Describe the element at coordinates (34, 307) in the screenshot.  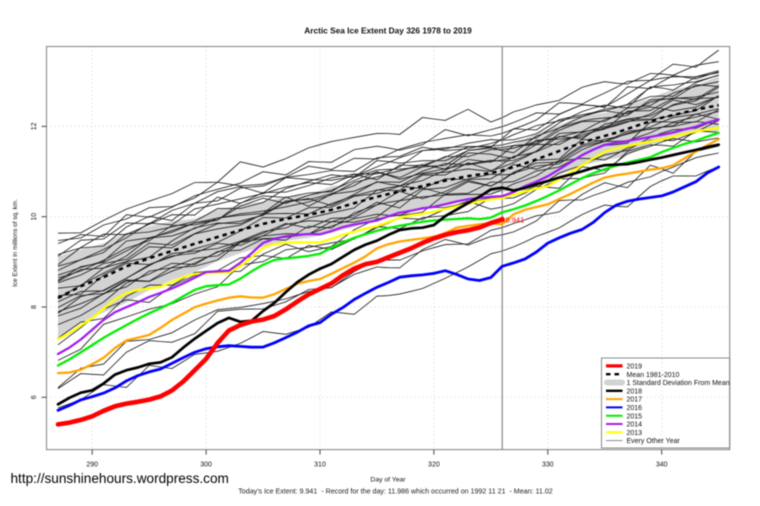
I see `svg-text: 8` at that location.